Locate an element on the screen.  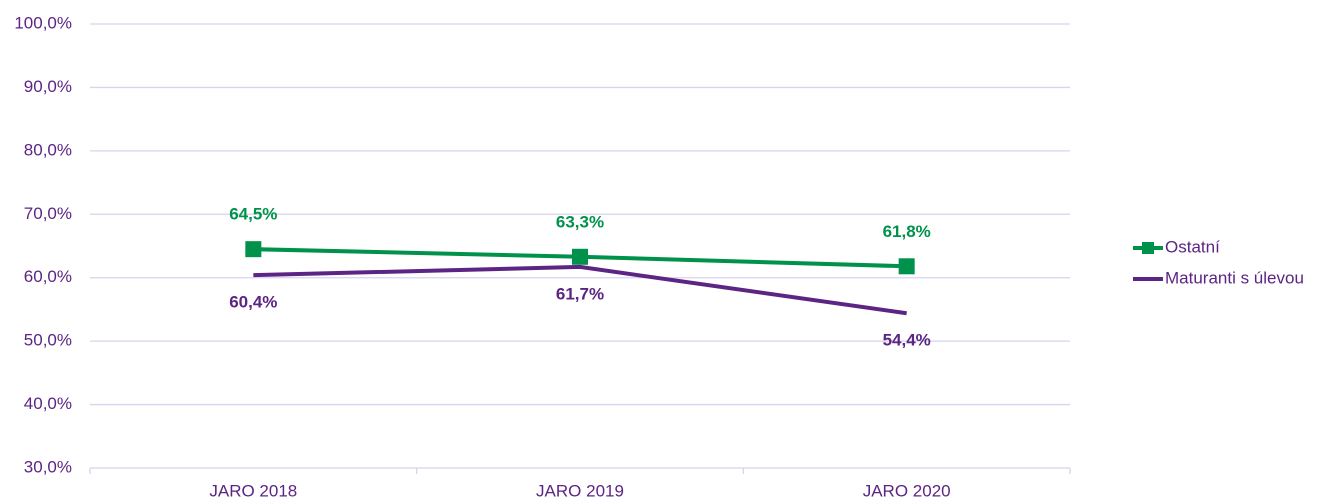
y-tick-label: 80,0% is located at coordinates (48, 149).